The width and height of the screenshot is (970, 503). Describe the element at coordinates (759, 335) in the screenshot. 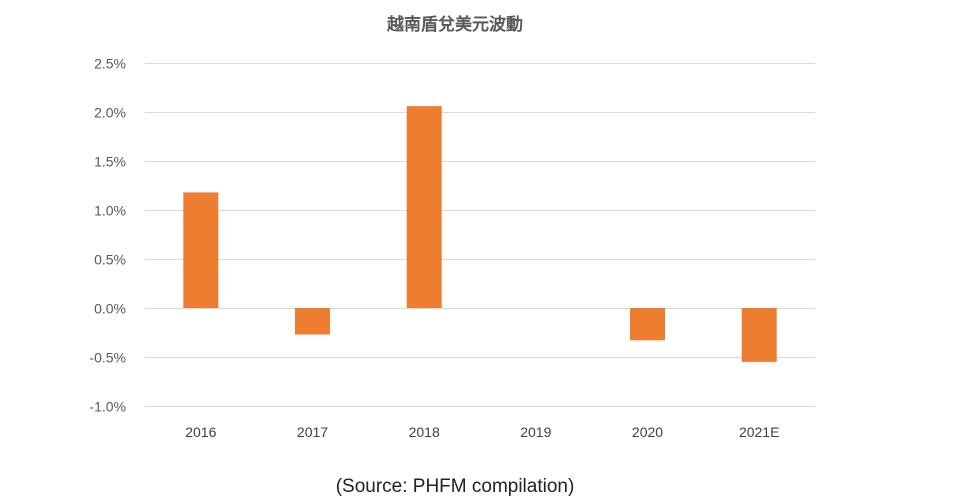

I see `bar-2021E` at that location.